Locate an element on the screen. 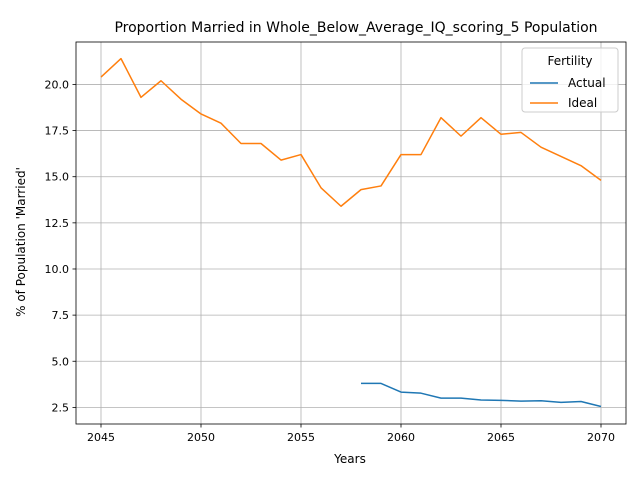  x-tick-label: 2070 is located at coordinates (601, 437).